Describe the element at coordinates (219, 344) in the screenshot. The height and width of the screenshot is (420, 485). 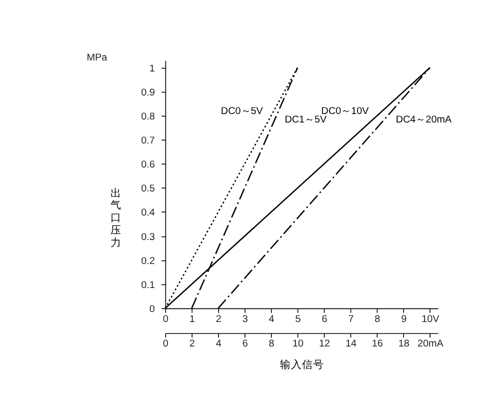
I see `x2-tick-label: 4` at that location.